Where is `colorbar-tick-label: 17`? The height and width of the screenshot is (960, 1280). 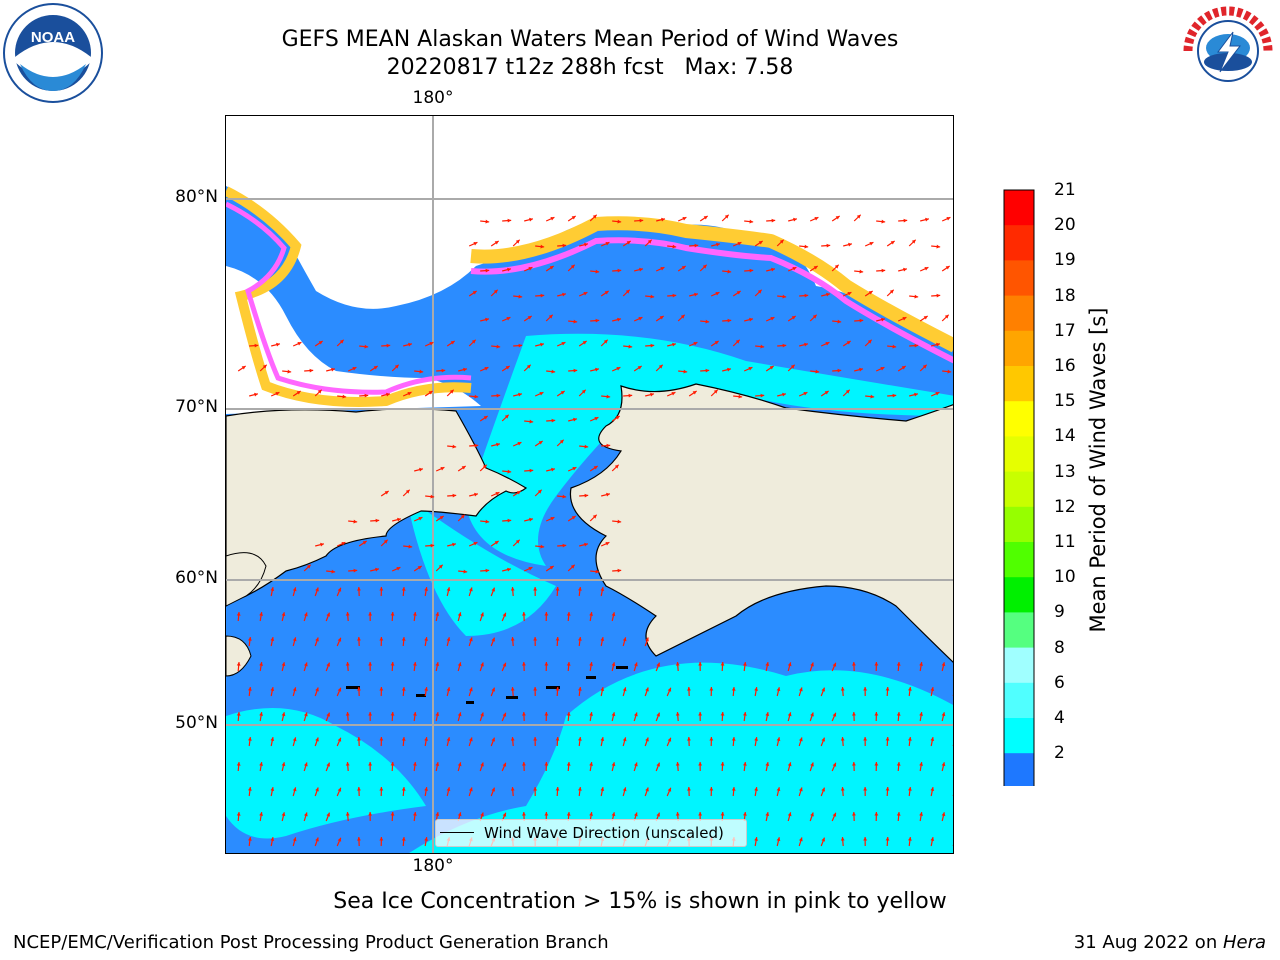 colorbar-tick-label: 17 is located at coordinates (1065, 330).